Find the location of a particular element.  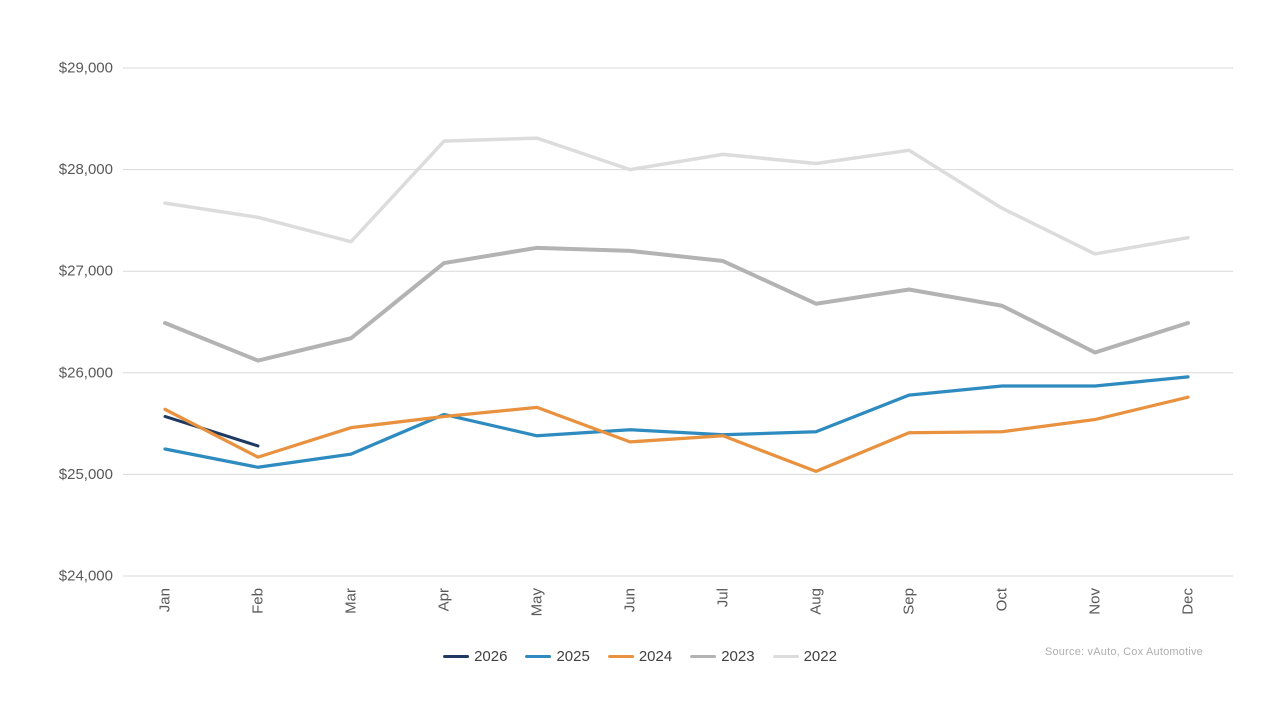

x-axis-label-apr: Apr is located at coordinates (444, 599).